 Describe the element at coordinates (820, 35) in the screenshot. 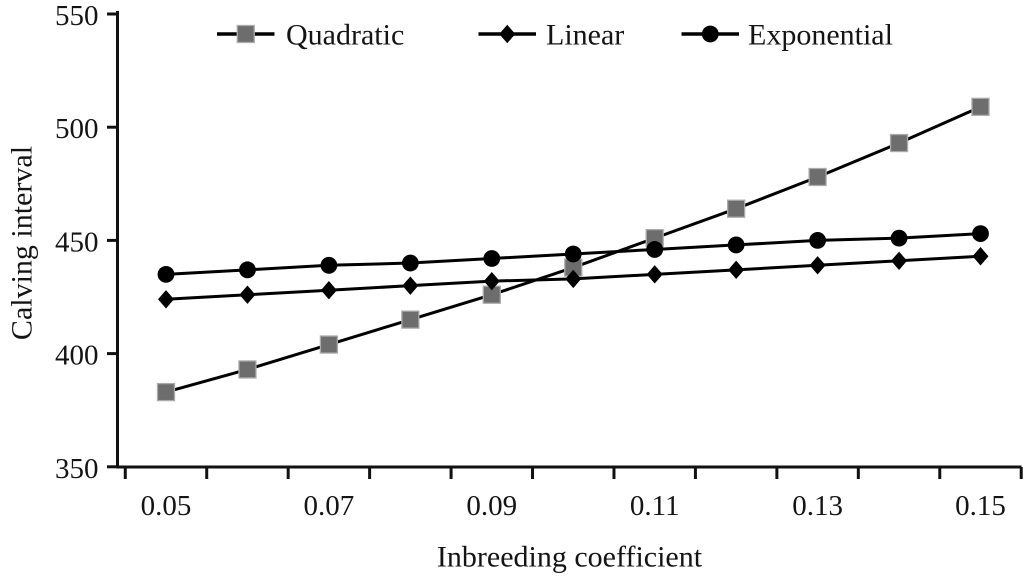

I see `legend-label-exponential: Exponential` at that location.